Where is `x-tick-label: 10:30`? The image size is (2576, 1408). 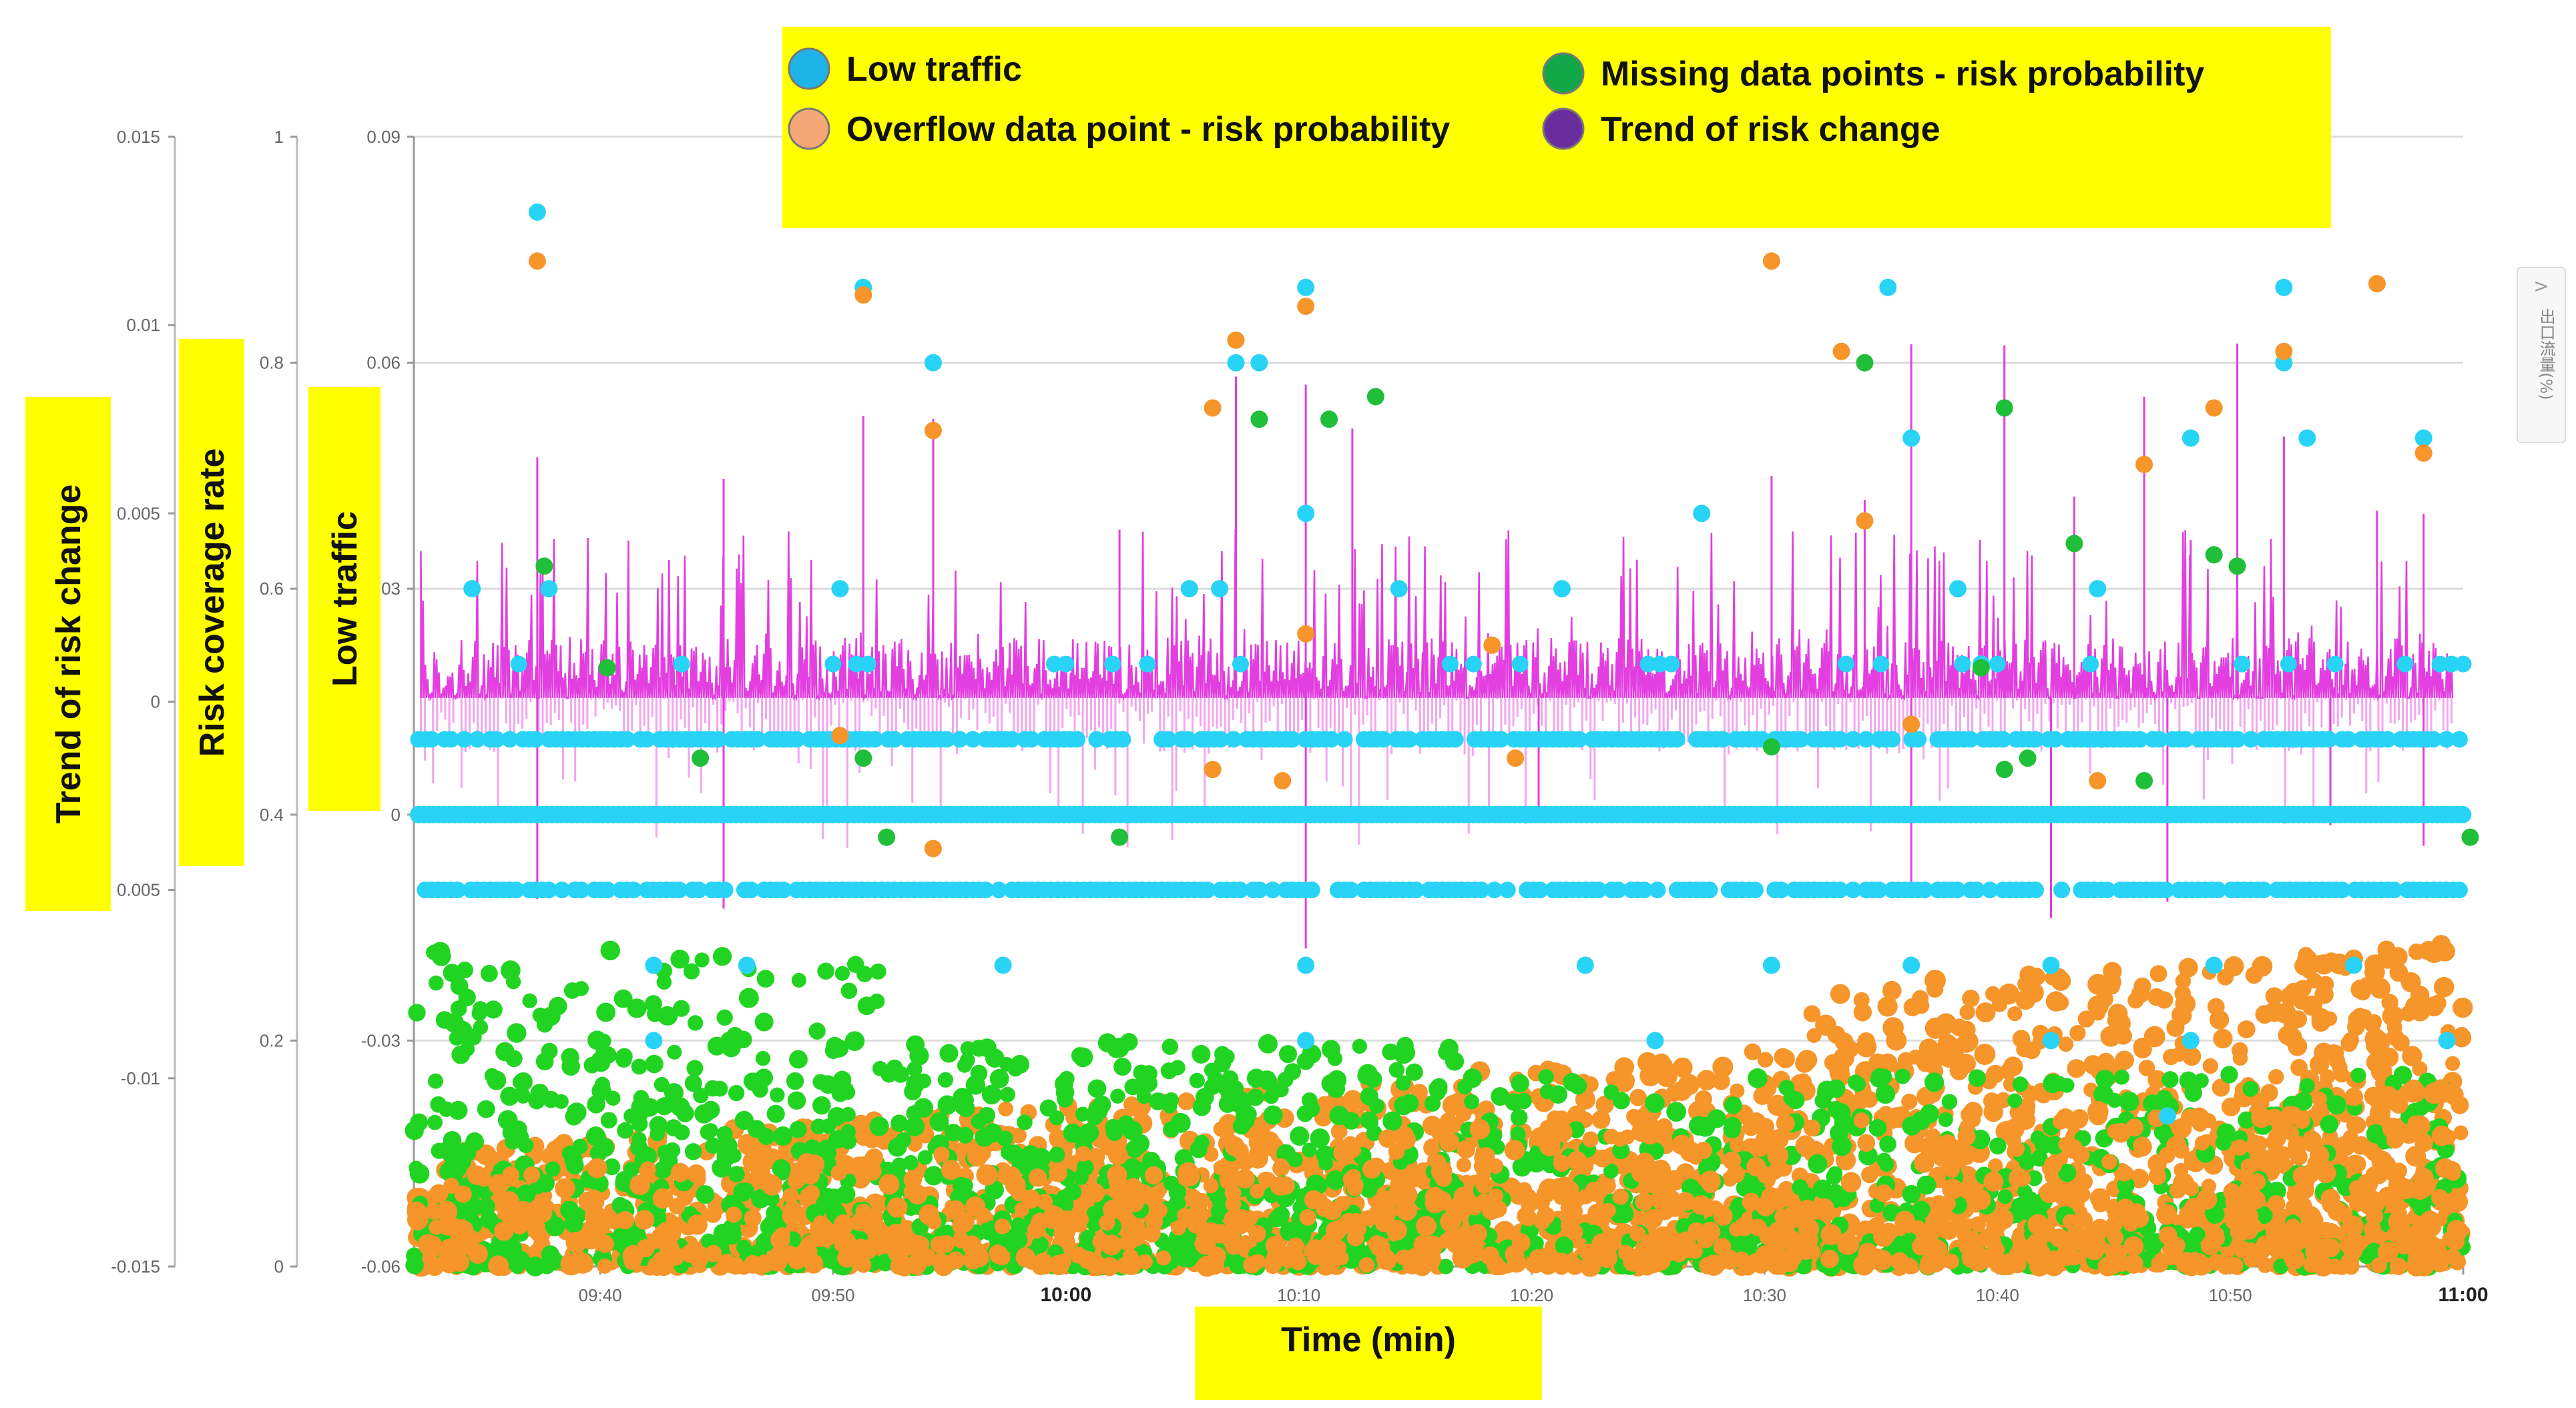
x-tick-label: 10:30 is located at coordinates (1764, 1295).